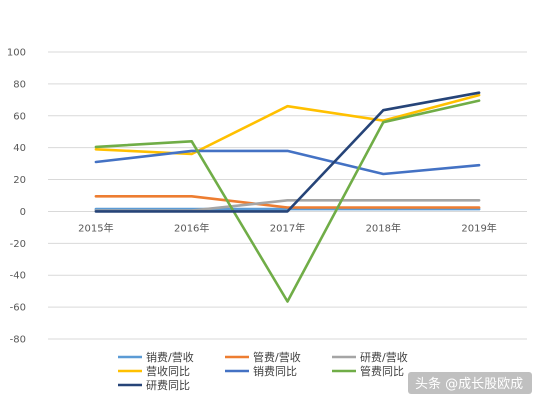  I want to click on watermark: 头条 @成长股欧成, so click(470, 383).